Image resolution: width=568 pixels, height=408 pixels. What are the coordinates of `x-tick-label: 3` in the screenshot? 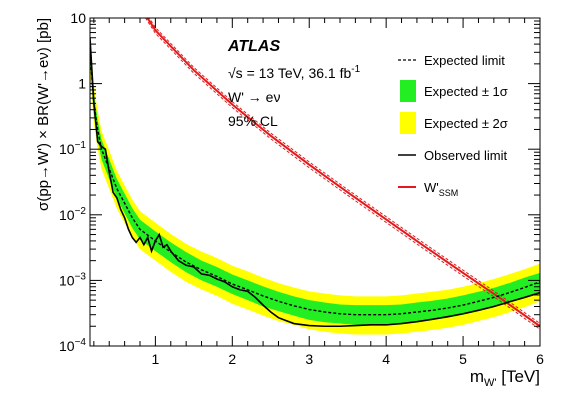 It's located at (309, 359).